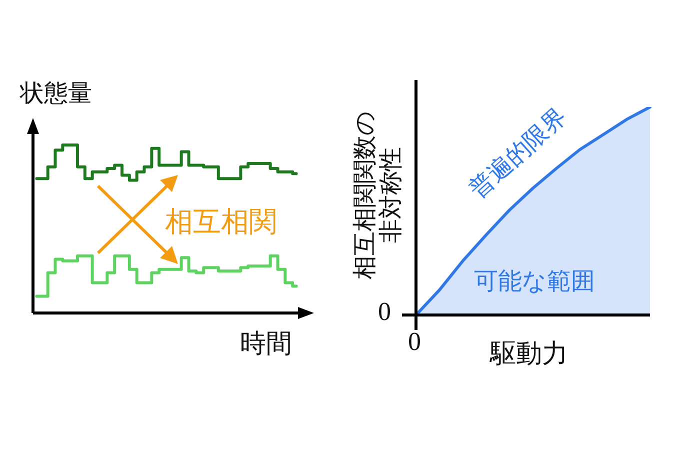 The height and width of the screenshot is (450, 675). Describe the element at coordinates (534, 281) in the screenshot. I see `annotation: 可能な範囲` at that location.